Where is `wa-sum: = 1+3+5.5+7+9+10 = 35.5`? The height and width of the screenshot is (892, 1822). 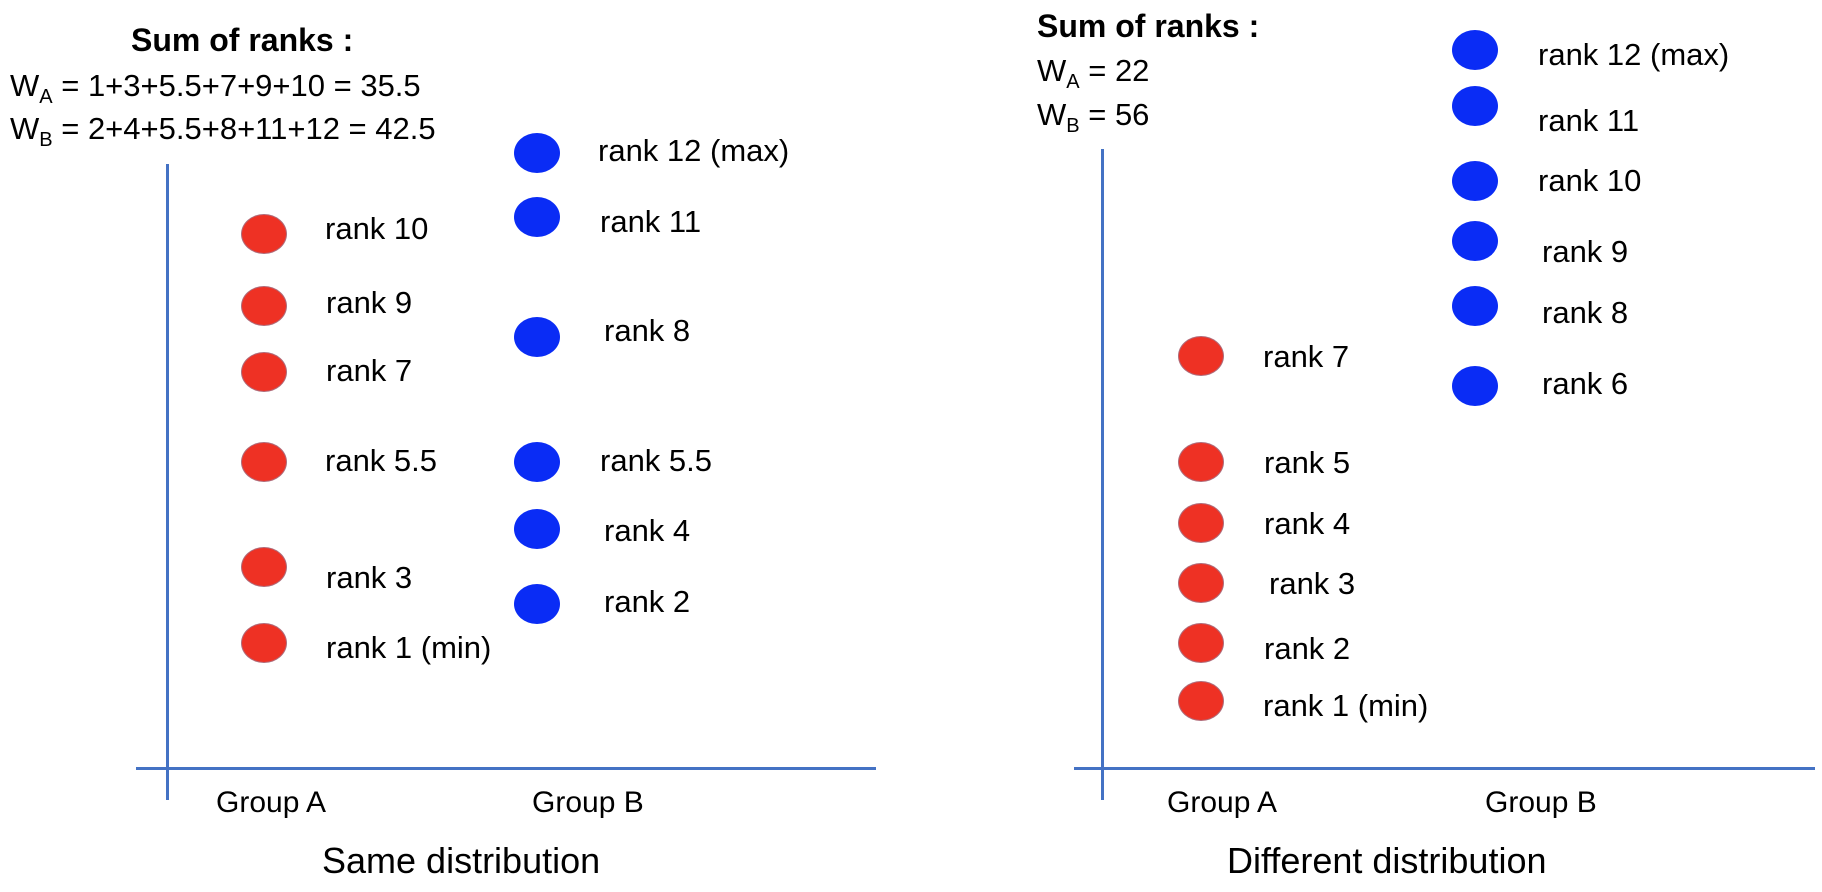
wa-sum: = 1+3+5.5+7+9+10 = 35.5 is located at coordinates (236, 85).